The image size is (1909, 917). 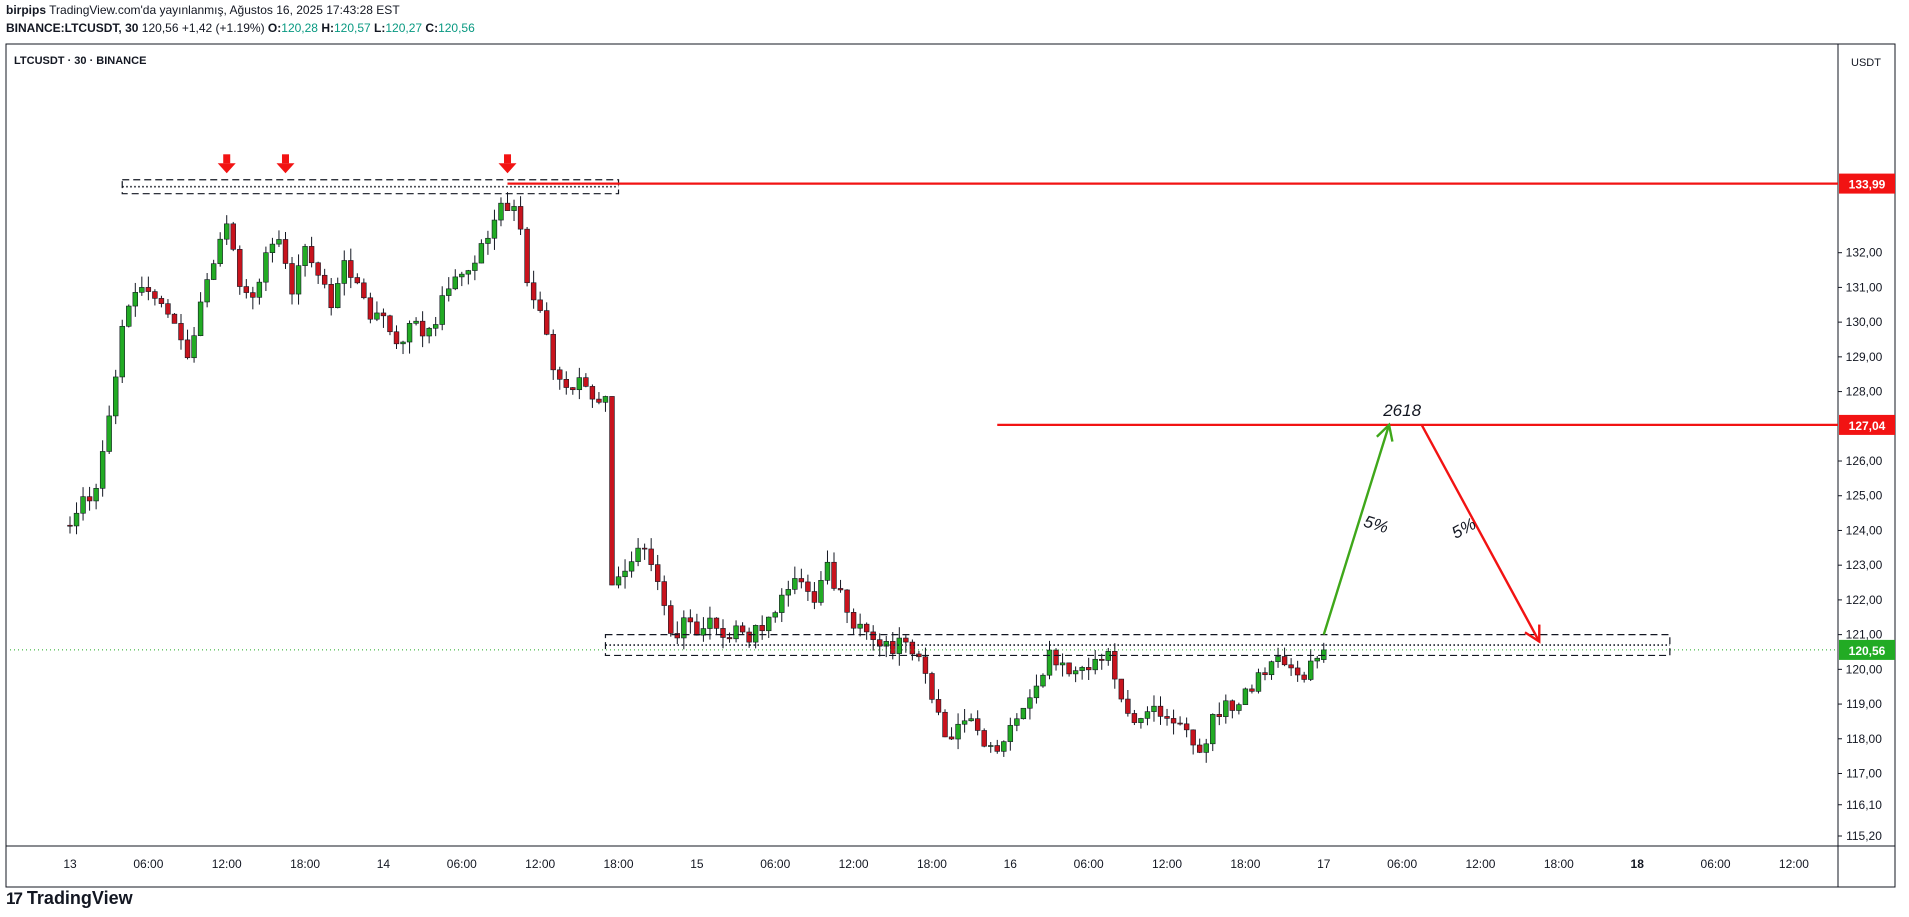 What do you see at coordinates (1864, 461) in the screenshot?
I see `price-tick-label: 126,00` at bounding box center [1864, 461].